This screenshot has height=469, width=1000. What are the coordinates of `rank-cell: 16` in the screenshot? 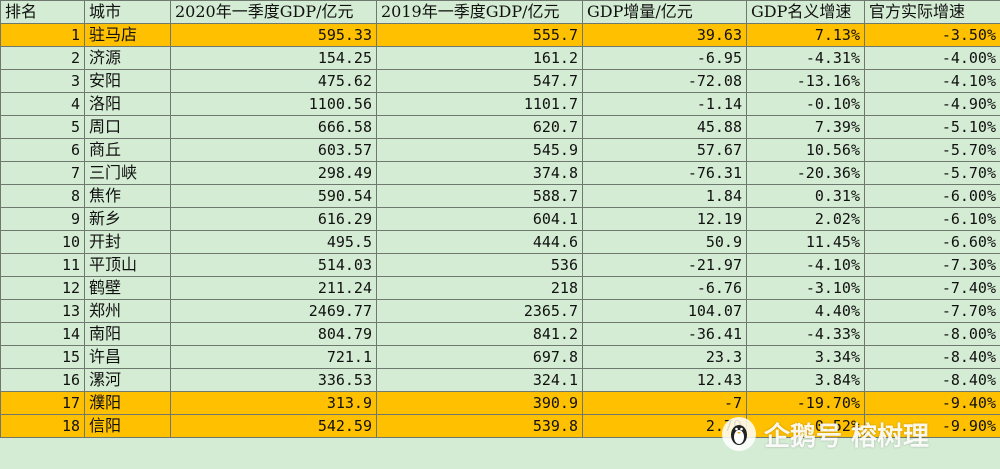 It's located at (42, 380).